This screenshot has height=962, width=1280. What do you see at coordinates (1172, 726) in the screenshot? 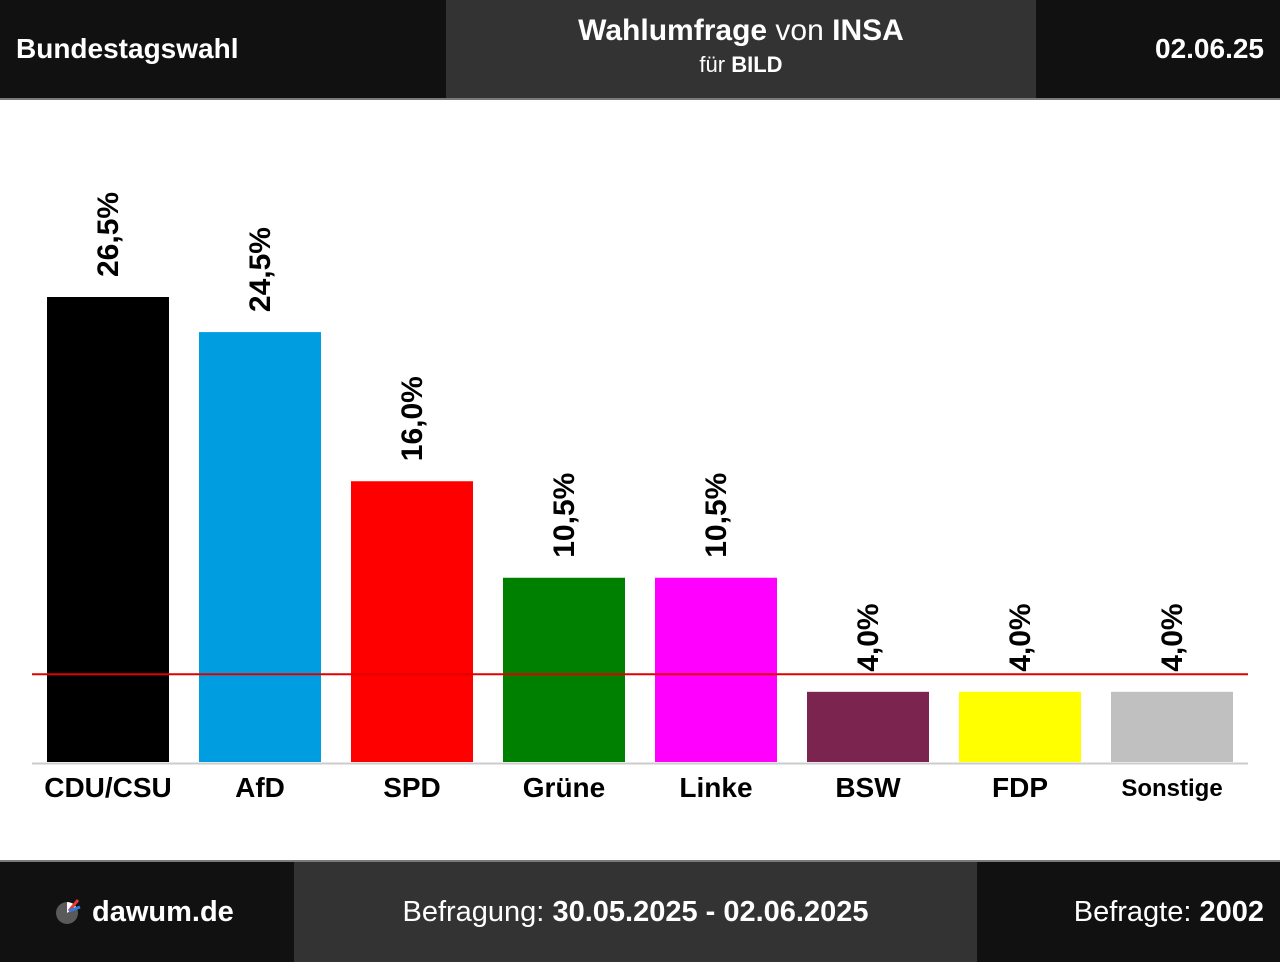
I see `bar-sonstige` at bounding box center [1172, 726].